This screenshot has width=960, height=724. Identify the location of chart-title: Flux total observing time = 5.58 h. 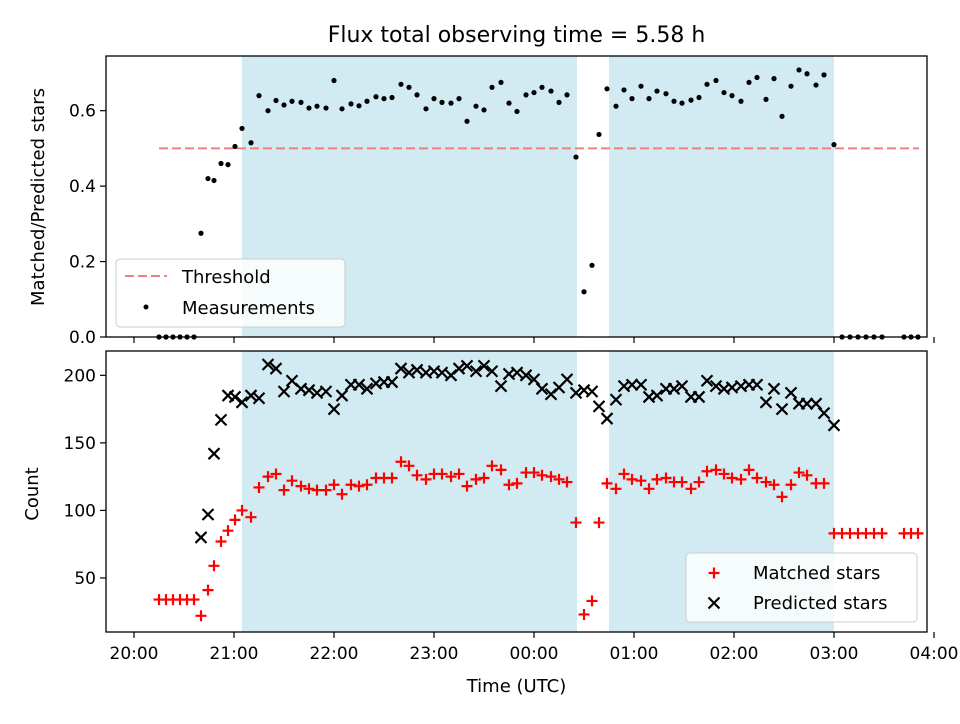
(517, 35).